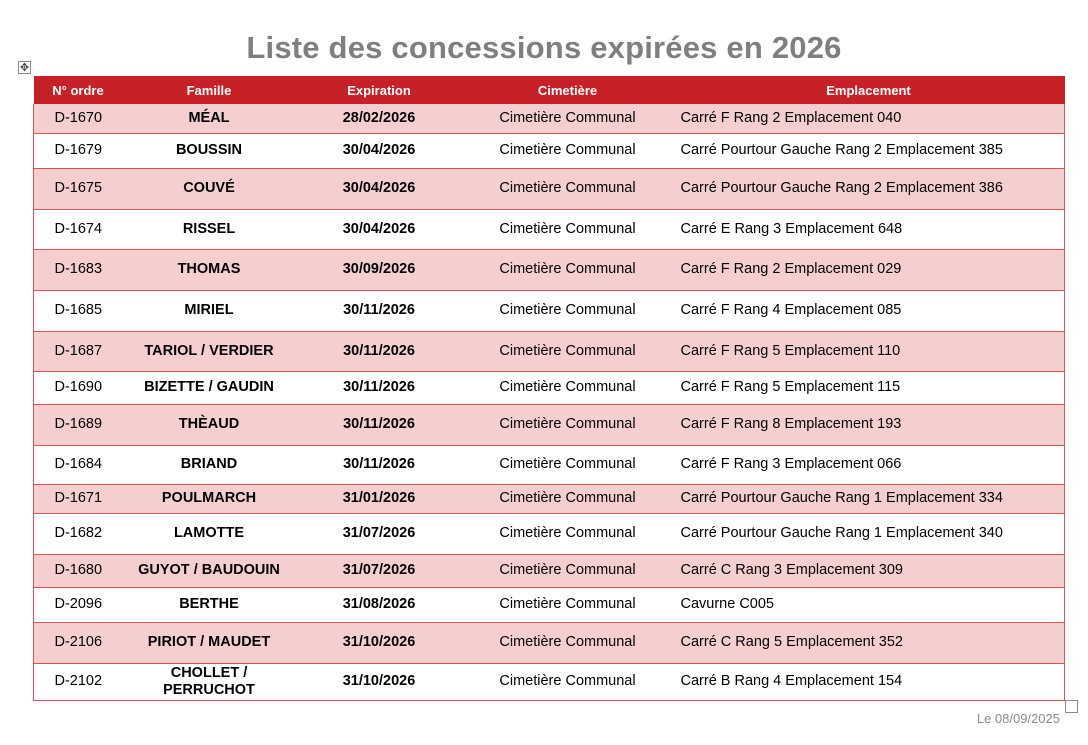 This screenshot has width=1088, height=745. Describe the element at coordinates (379, 270) in the screenshot. I see `cell-expiration: 30/09/2026` at that location.